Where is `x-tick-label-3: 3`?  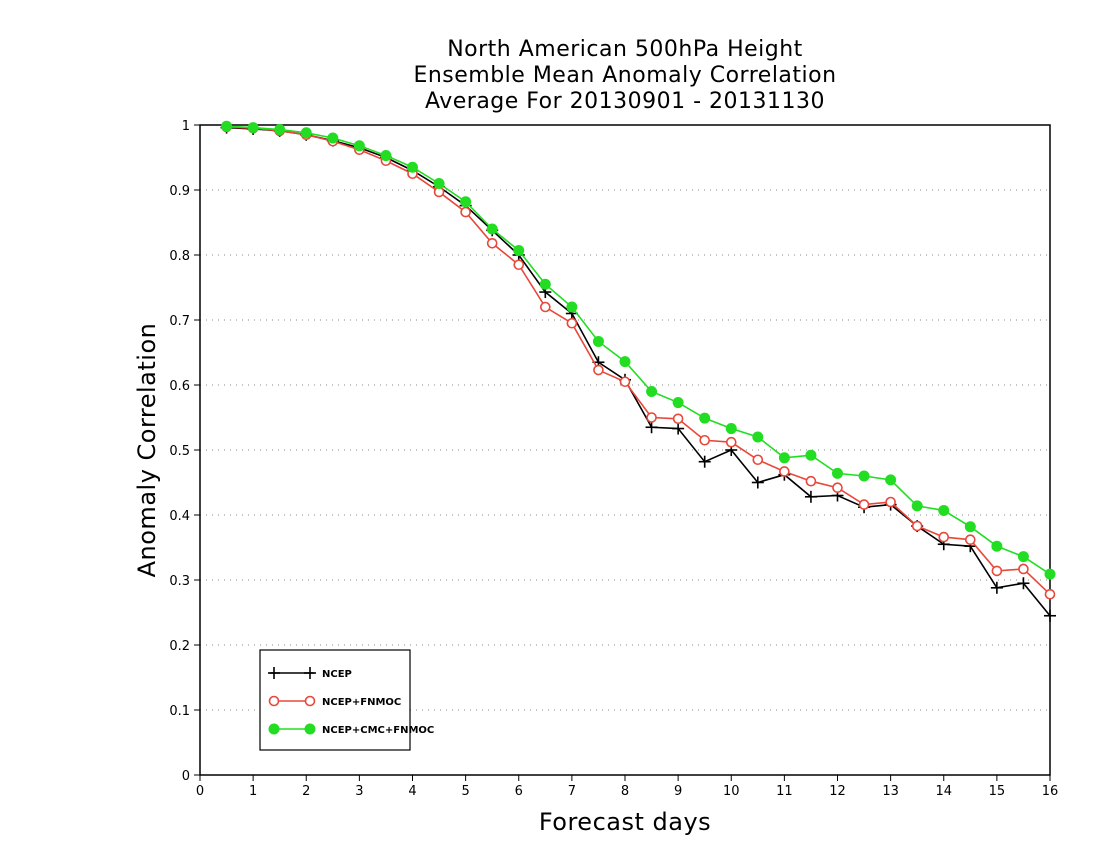 x-tick-label-3: 3 is located at coordinates (359, 791).